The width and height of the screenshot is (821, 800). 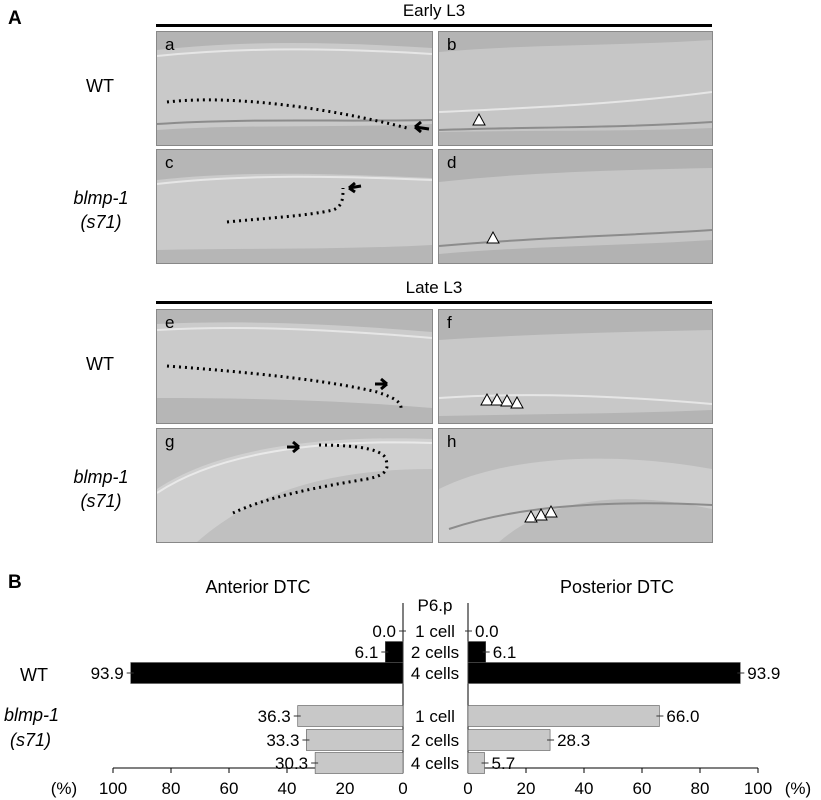 What do you see at coordinates (64, 788) in the screenshot?
I see `unit-label-left: (%)` at bounding box center [64, 788].